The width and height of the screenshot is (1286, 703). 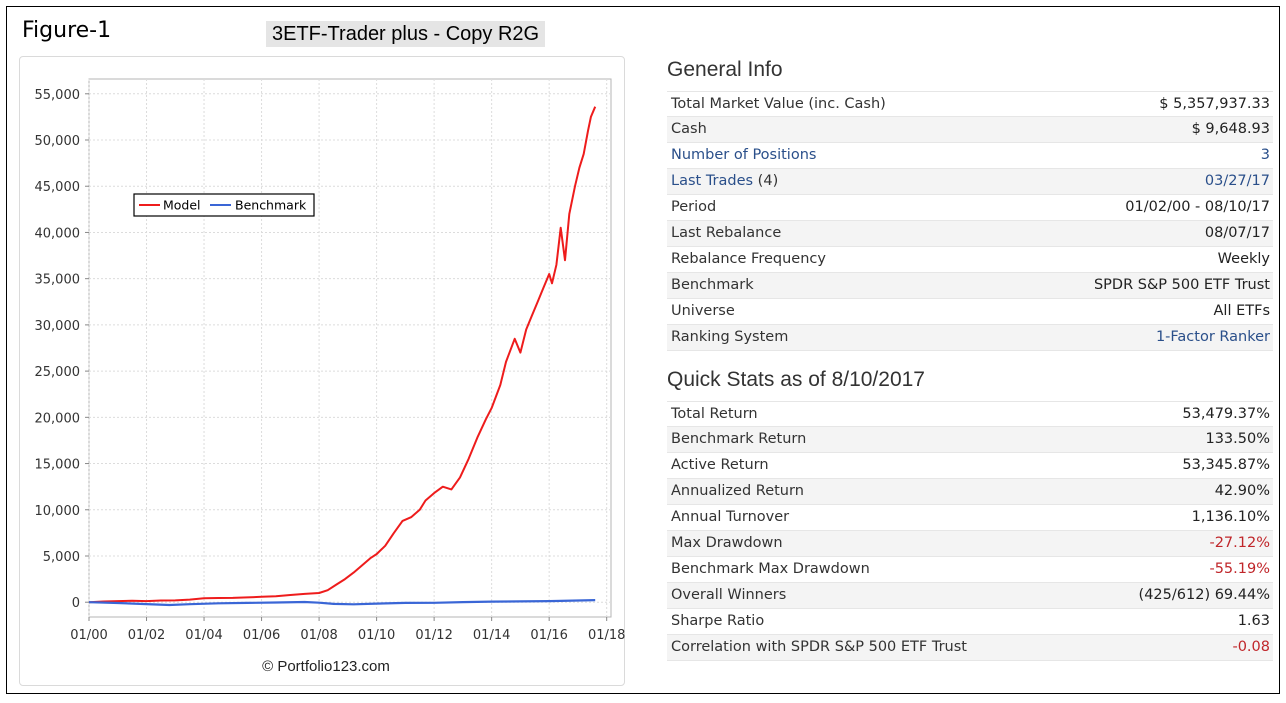 I want to click on general-info-row-label: Benchmark, so click(x=712, y=285).